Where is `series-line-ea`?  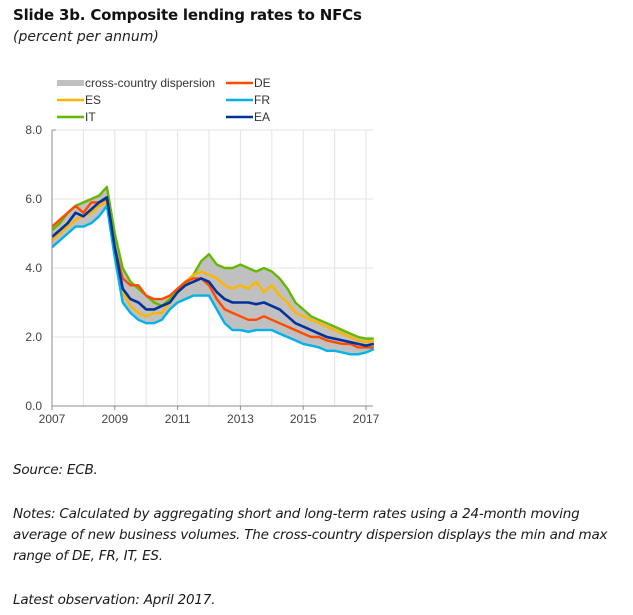 series-line-ea is located at coordinates (213, 271).